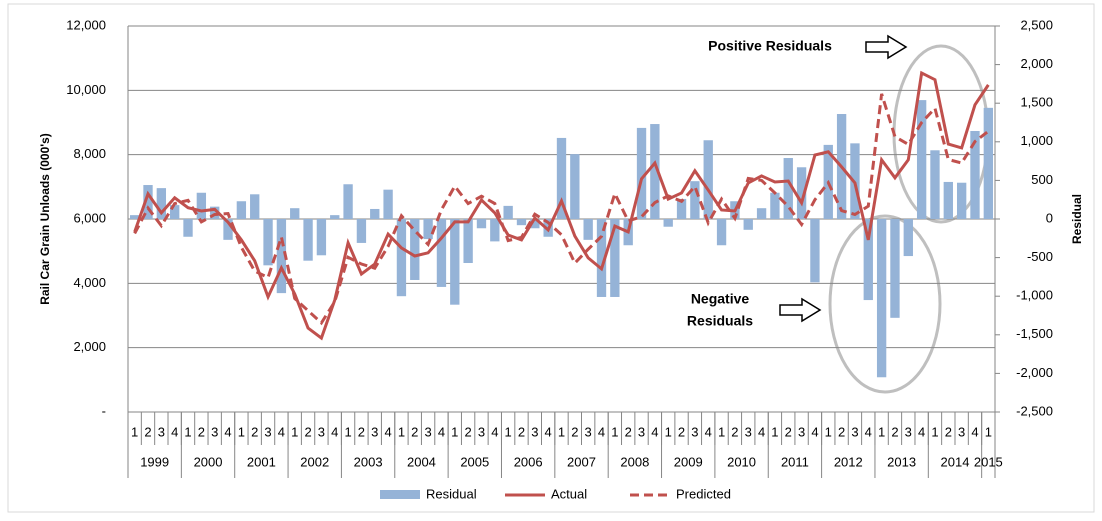  Describe the element at coordinates (1034, 333) in the screenshot. I see `y2-tick-label: -1,500` at that location.